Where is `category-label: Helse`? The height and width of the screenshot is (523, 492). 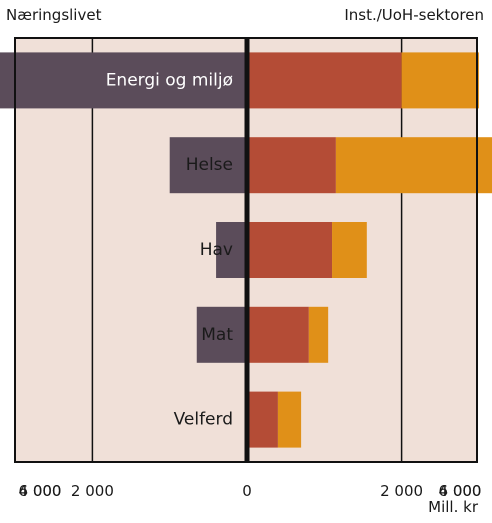
category-label: Helse is located at coordinates (209, 165).